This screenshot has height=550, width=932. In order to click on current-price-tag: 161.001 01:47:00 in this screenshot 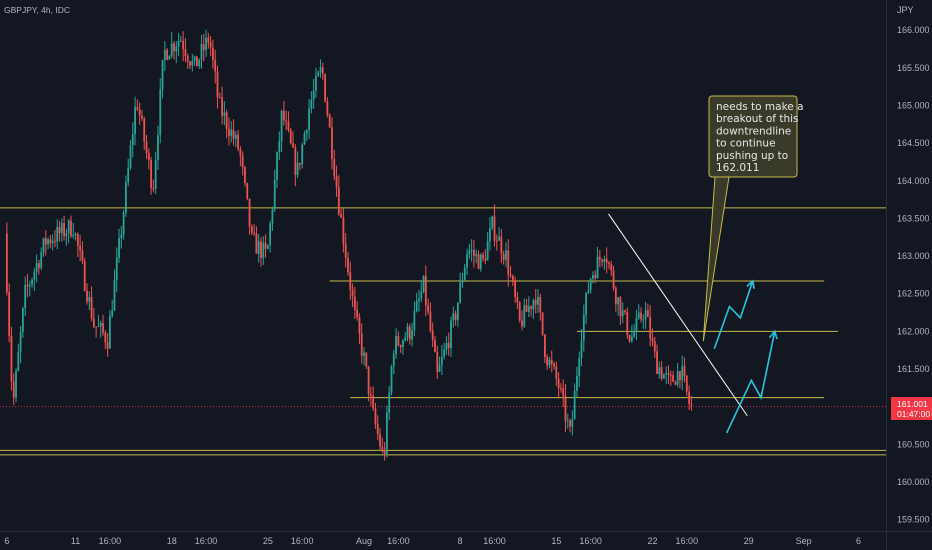, I will do `click(911, 408)`.